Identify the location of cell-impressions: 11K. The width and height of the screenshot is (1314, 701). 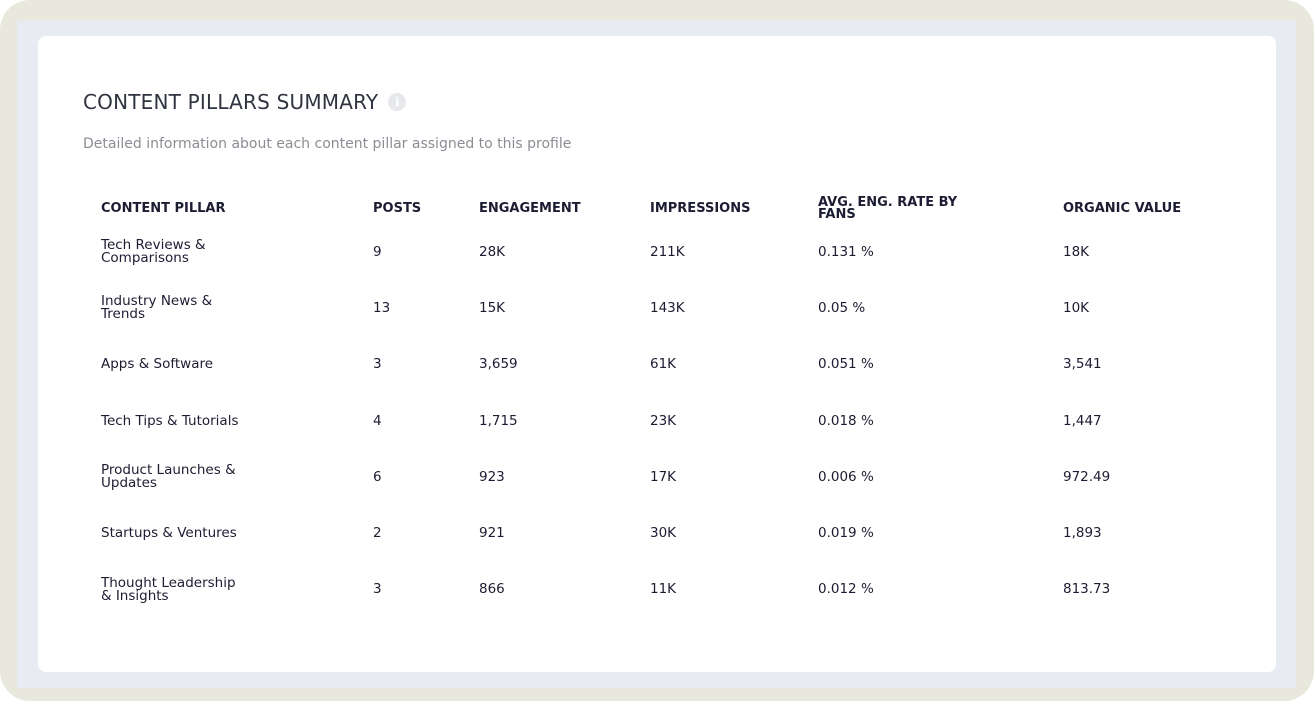
(663, 589).